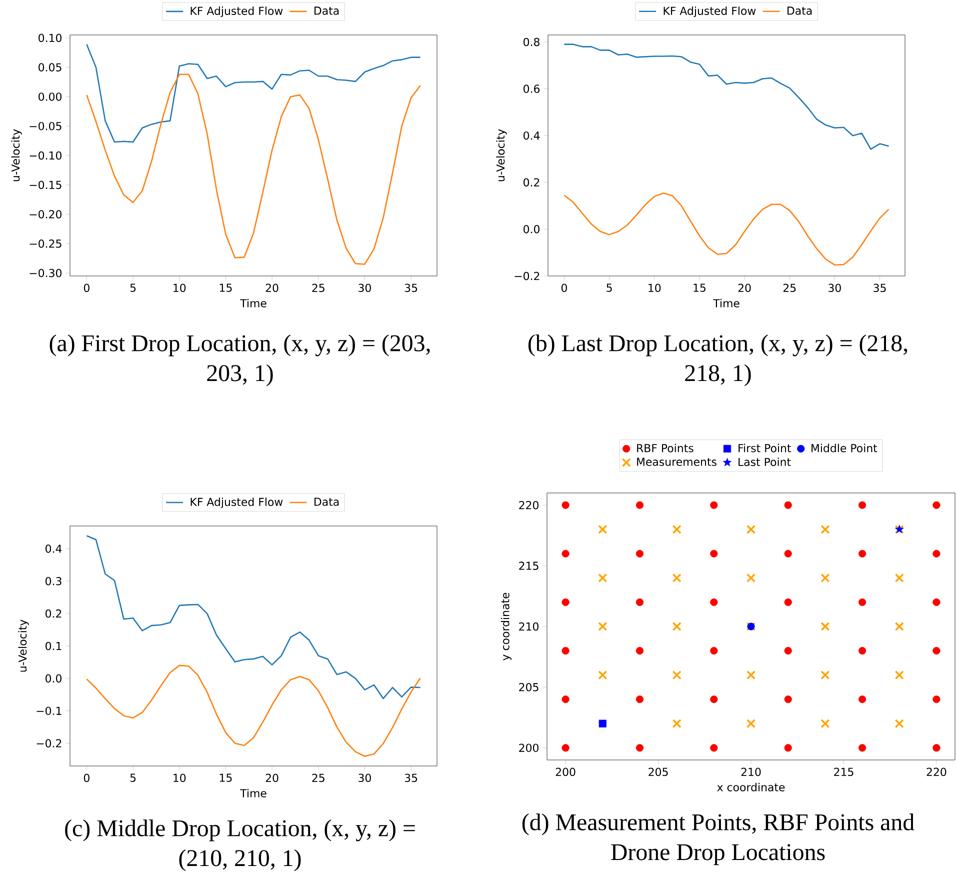 Image resolution: width=957 pixels, height=883 pixels. I want to click on y-tick-label: −0.25, so click(46, 244).